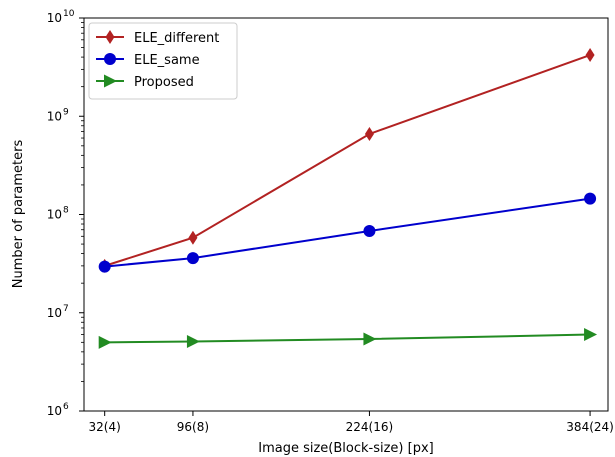 This screenshot has width=615, height=457. Describe the element at coordinates (345, 448) in the screenshot. I see `x-axis-label: Image size(Block-size) [px]` at that location.